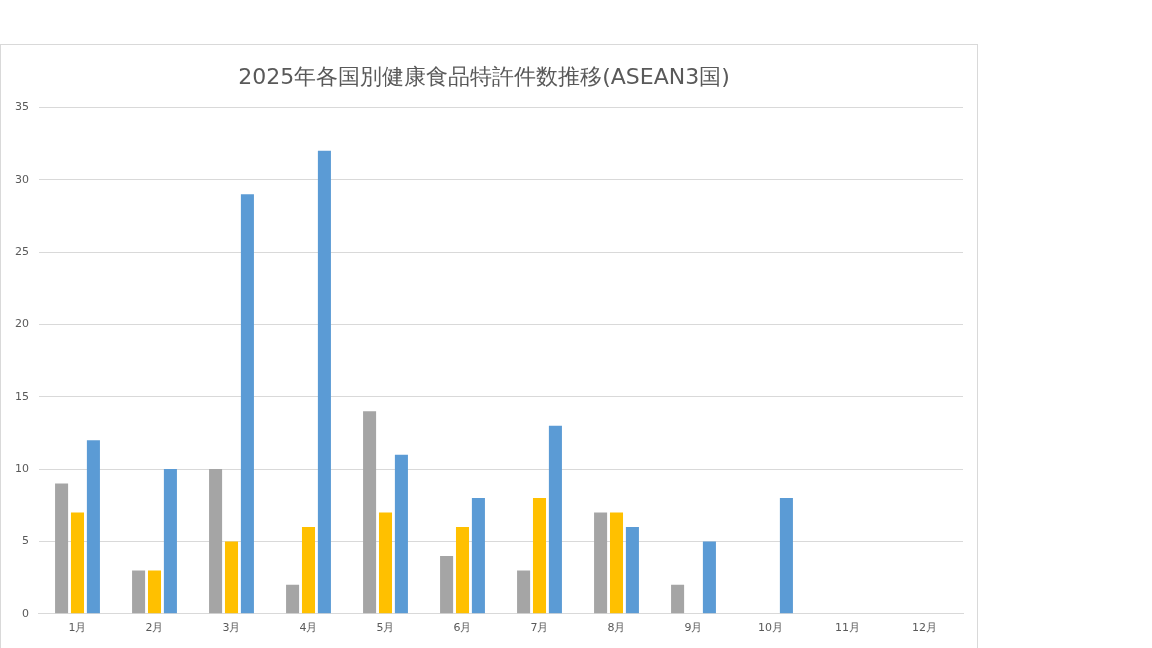  I want to click on x-tick-label: 10月, so click(770, 628).